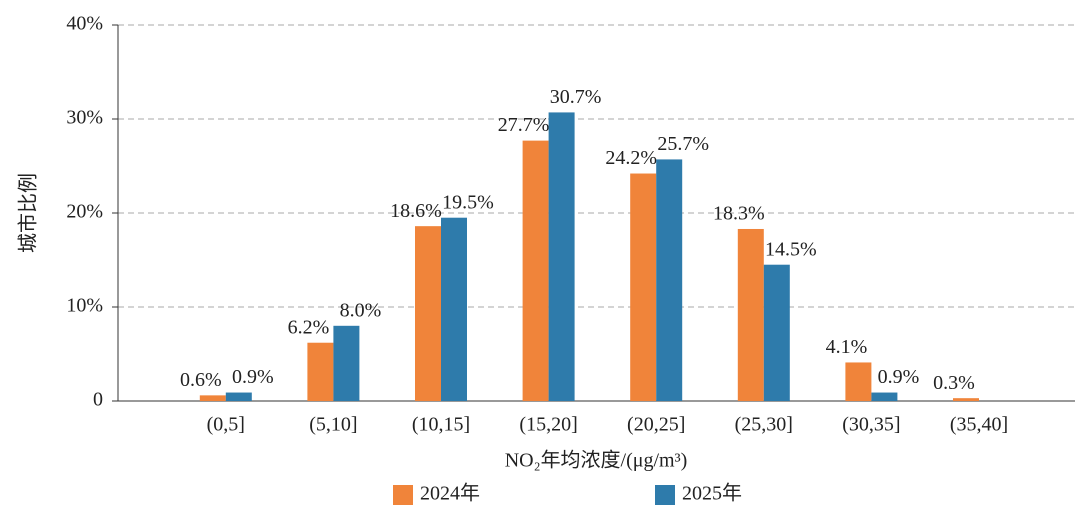  Describe the element at coordinates (979, 425) in the screenshot. I see `x-tick-label: (35,40]` at that location.